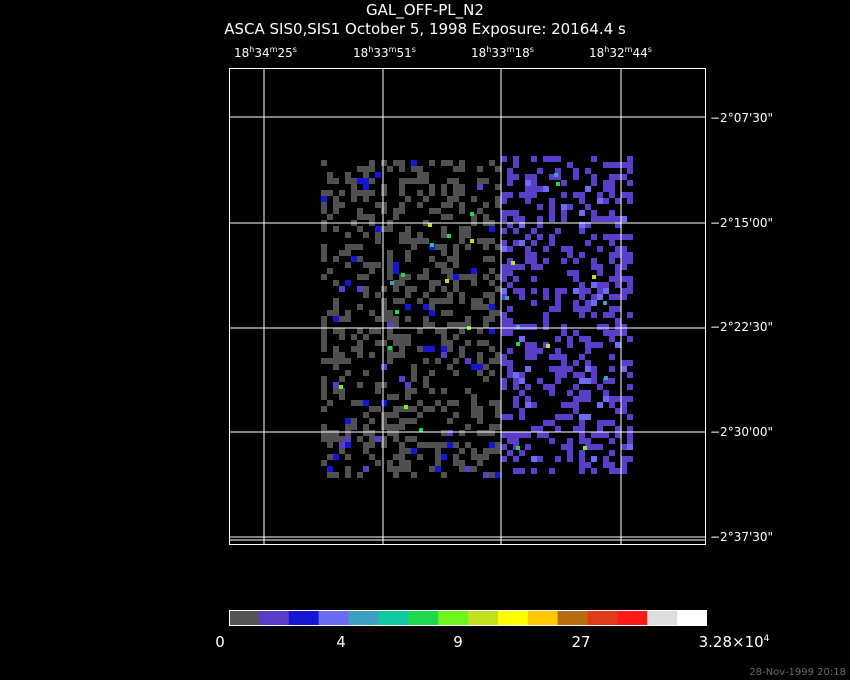  I want to click on ra-tick-label: 18h33m51s, so click(384, 52).